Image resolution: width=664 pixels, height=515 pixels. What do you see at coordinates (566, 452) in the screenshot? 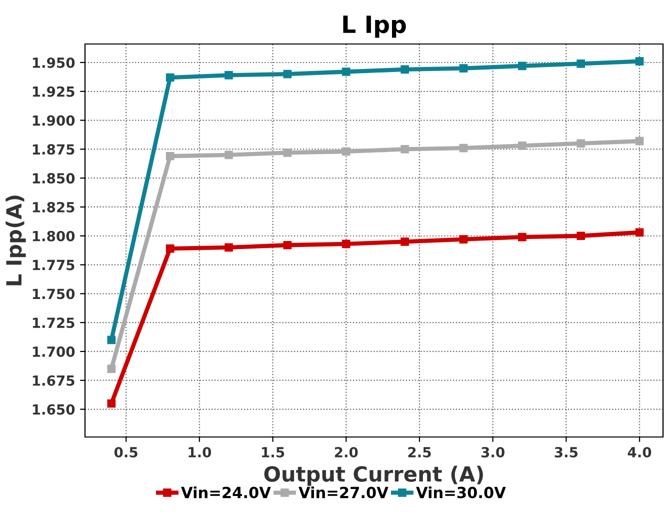
I see `x-tick-label: 3.5` at bounding box center [566, 452].